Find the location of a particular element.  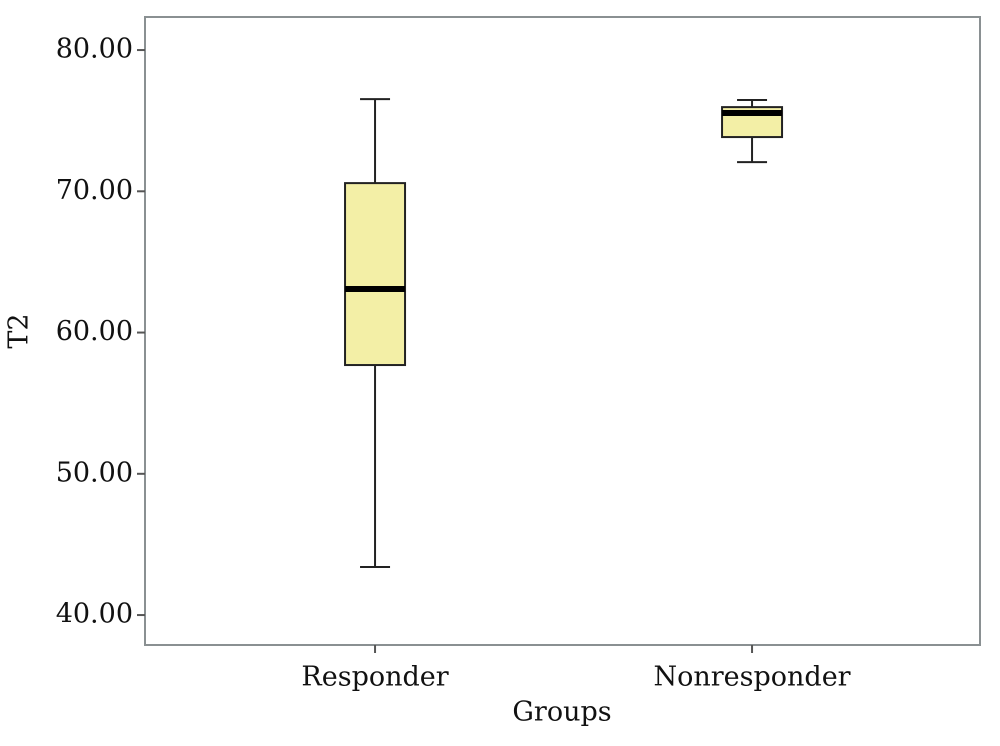

y-tick-label: 70.00 is located at coordinates (94, 190).